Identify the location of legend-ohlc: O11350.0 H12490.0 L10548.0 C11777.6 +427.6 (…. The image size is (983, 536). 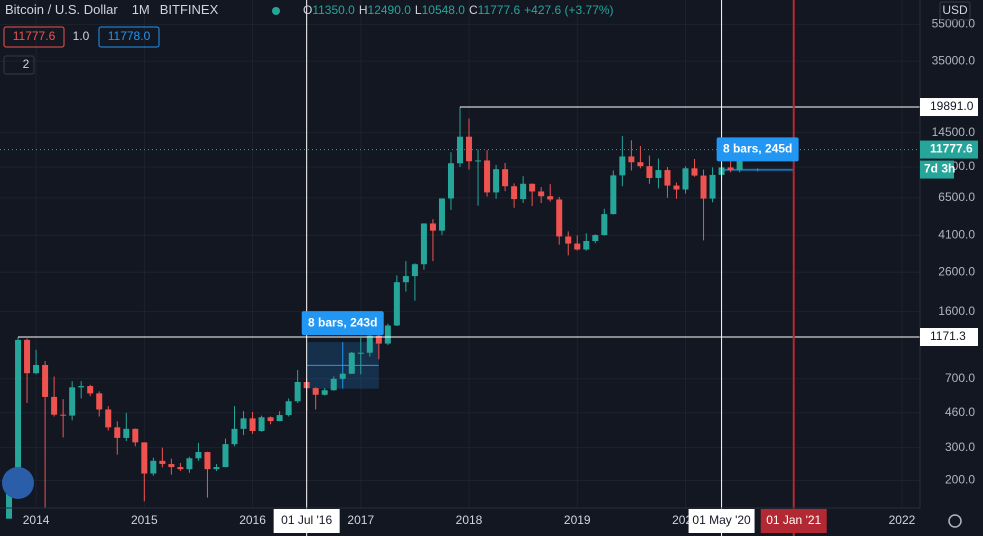
(458, 10).